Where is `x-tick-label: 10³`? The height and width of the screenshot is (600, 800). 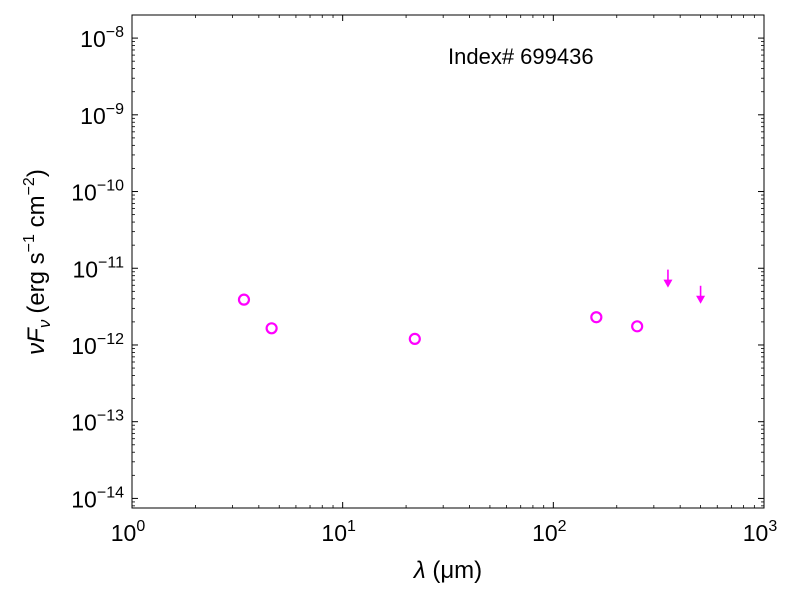 x-tick-label: 10³ is located at coordinates (760, 532).